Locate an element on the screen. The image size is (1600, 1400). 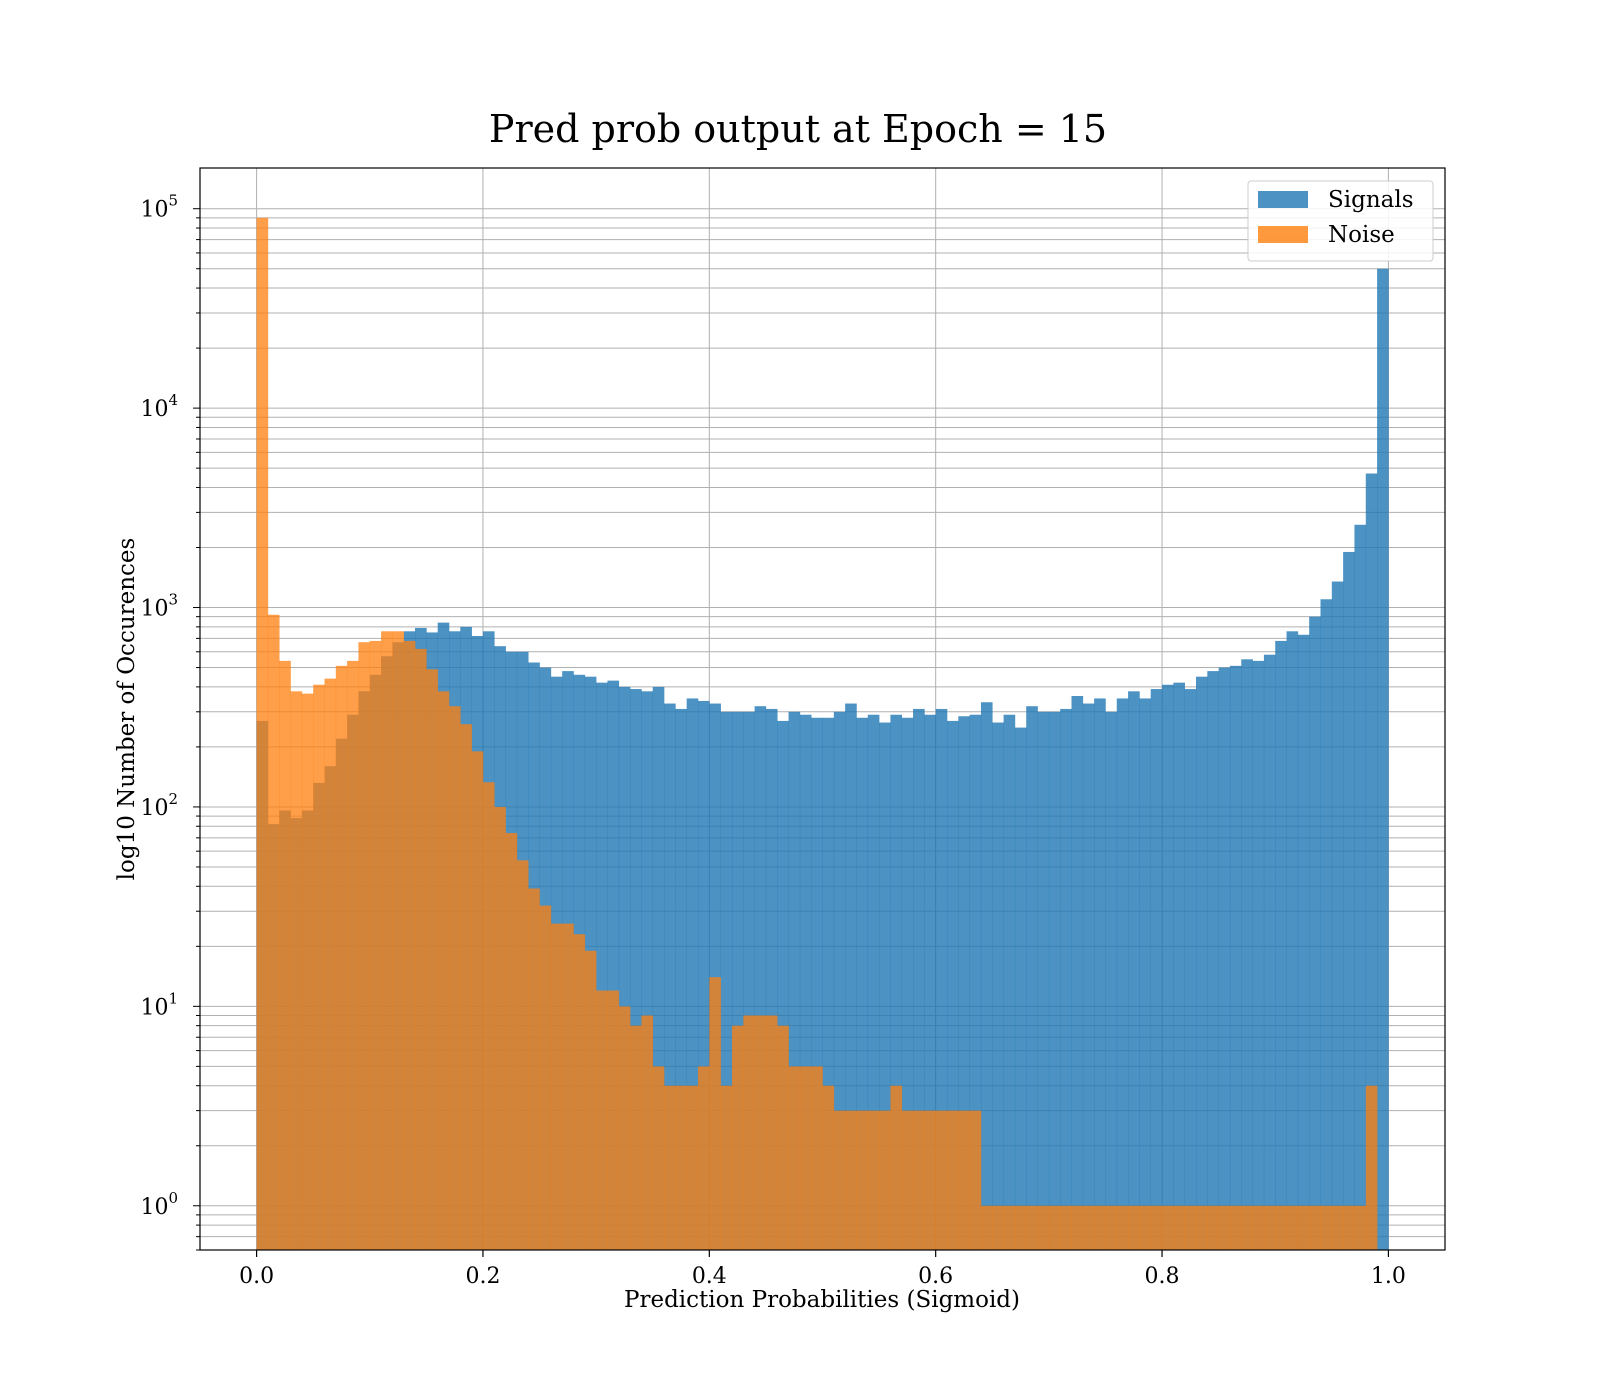
x-axis-label: Prediction Probabilities (Sigmoid) is located at coordinates (822, 1300).